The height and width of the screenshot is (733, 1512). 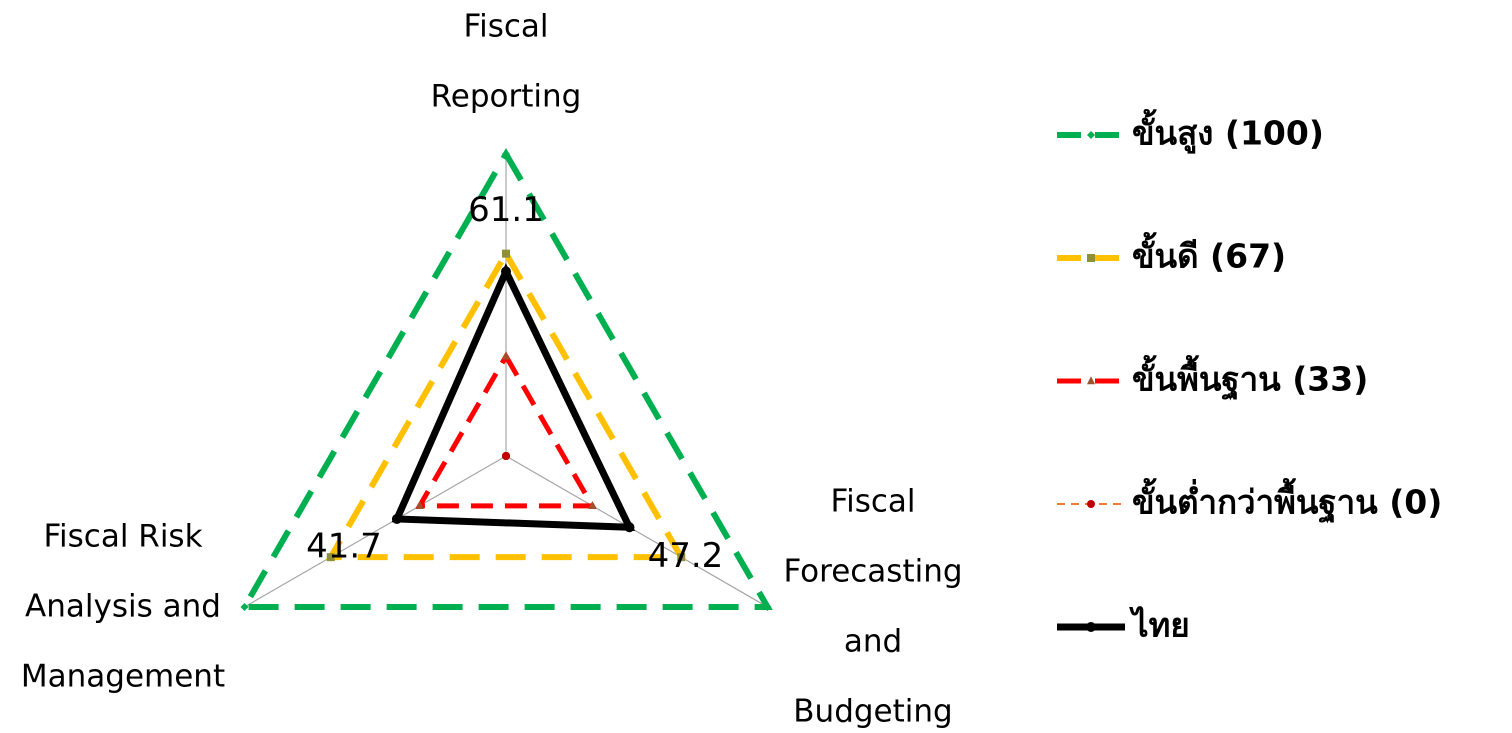 What do you see at coordinates (872, 572) in the screenshot?
I see `axis-label: Forecasting` at bounding box center [872, 572].